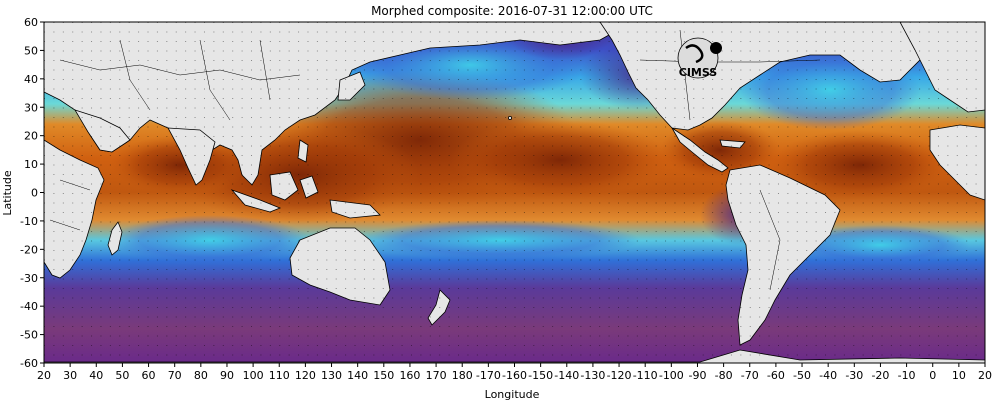  I want to click on x-tick-label: 150, so click(383, 375).